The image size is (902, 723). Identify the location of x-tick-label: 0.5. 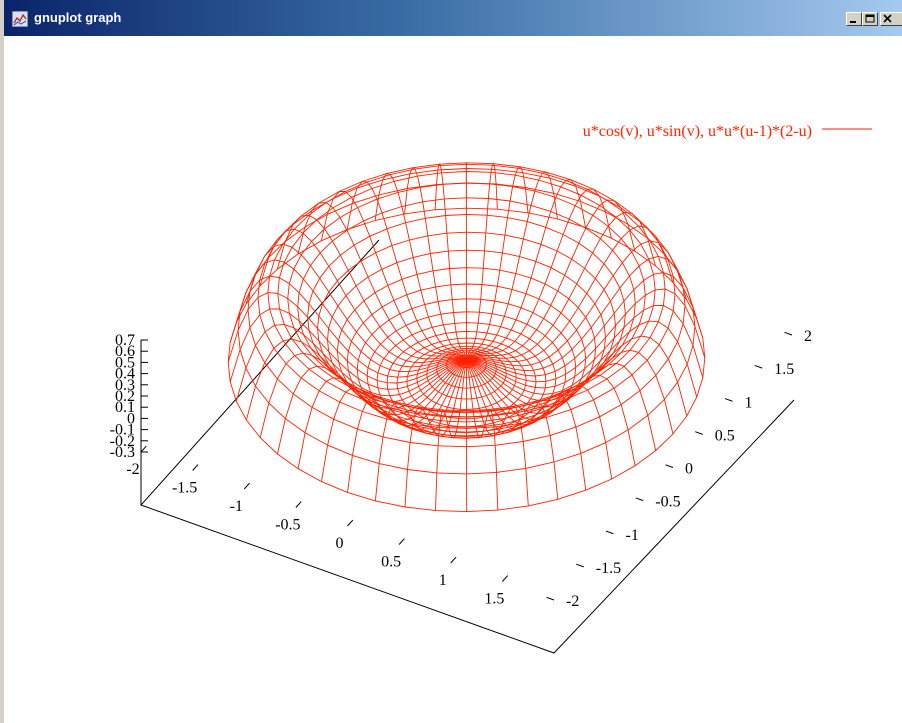
(391, 562).